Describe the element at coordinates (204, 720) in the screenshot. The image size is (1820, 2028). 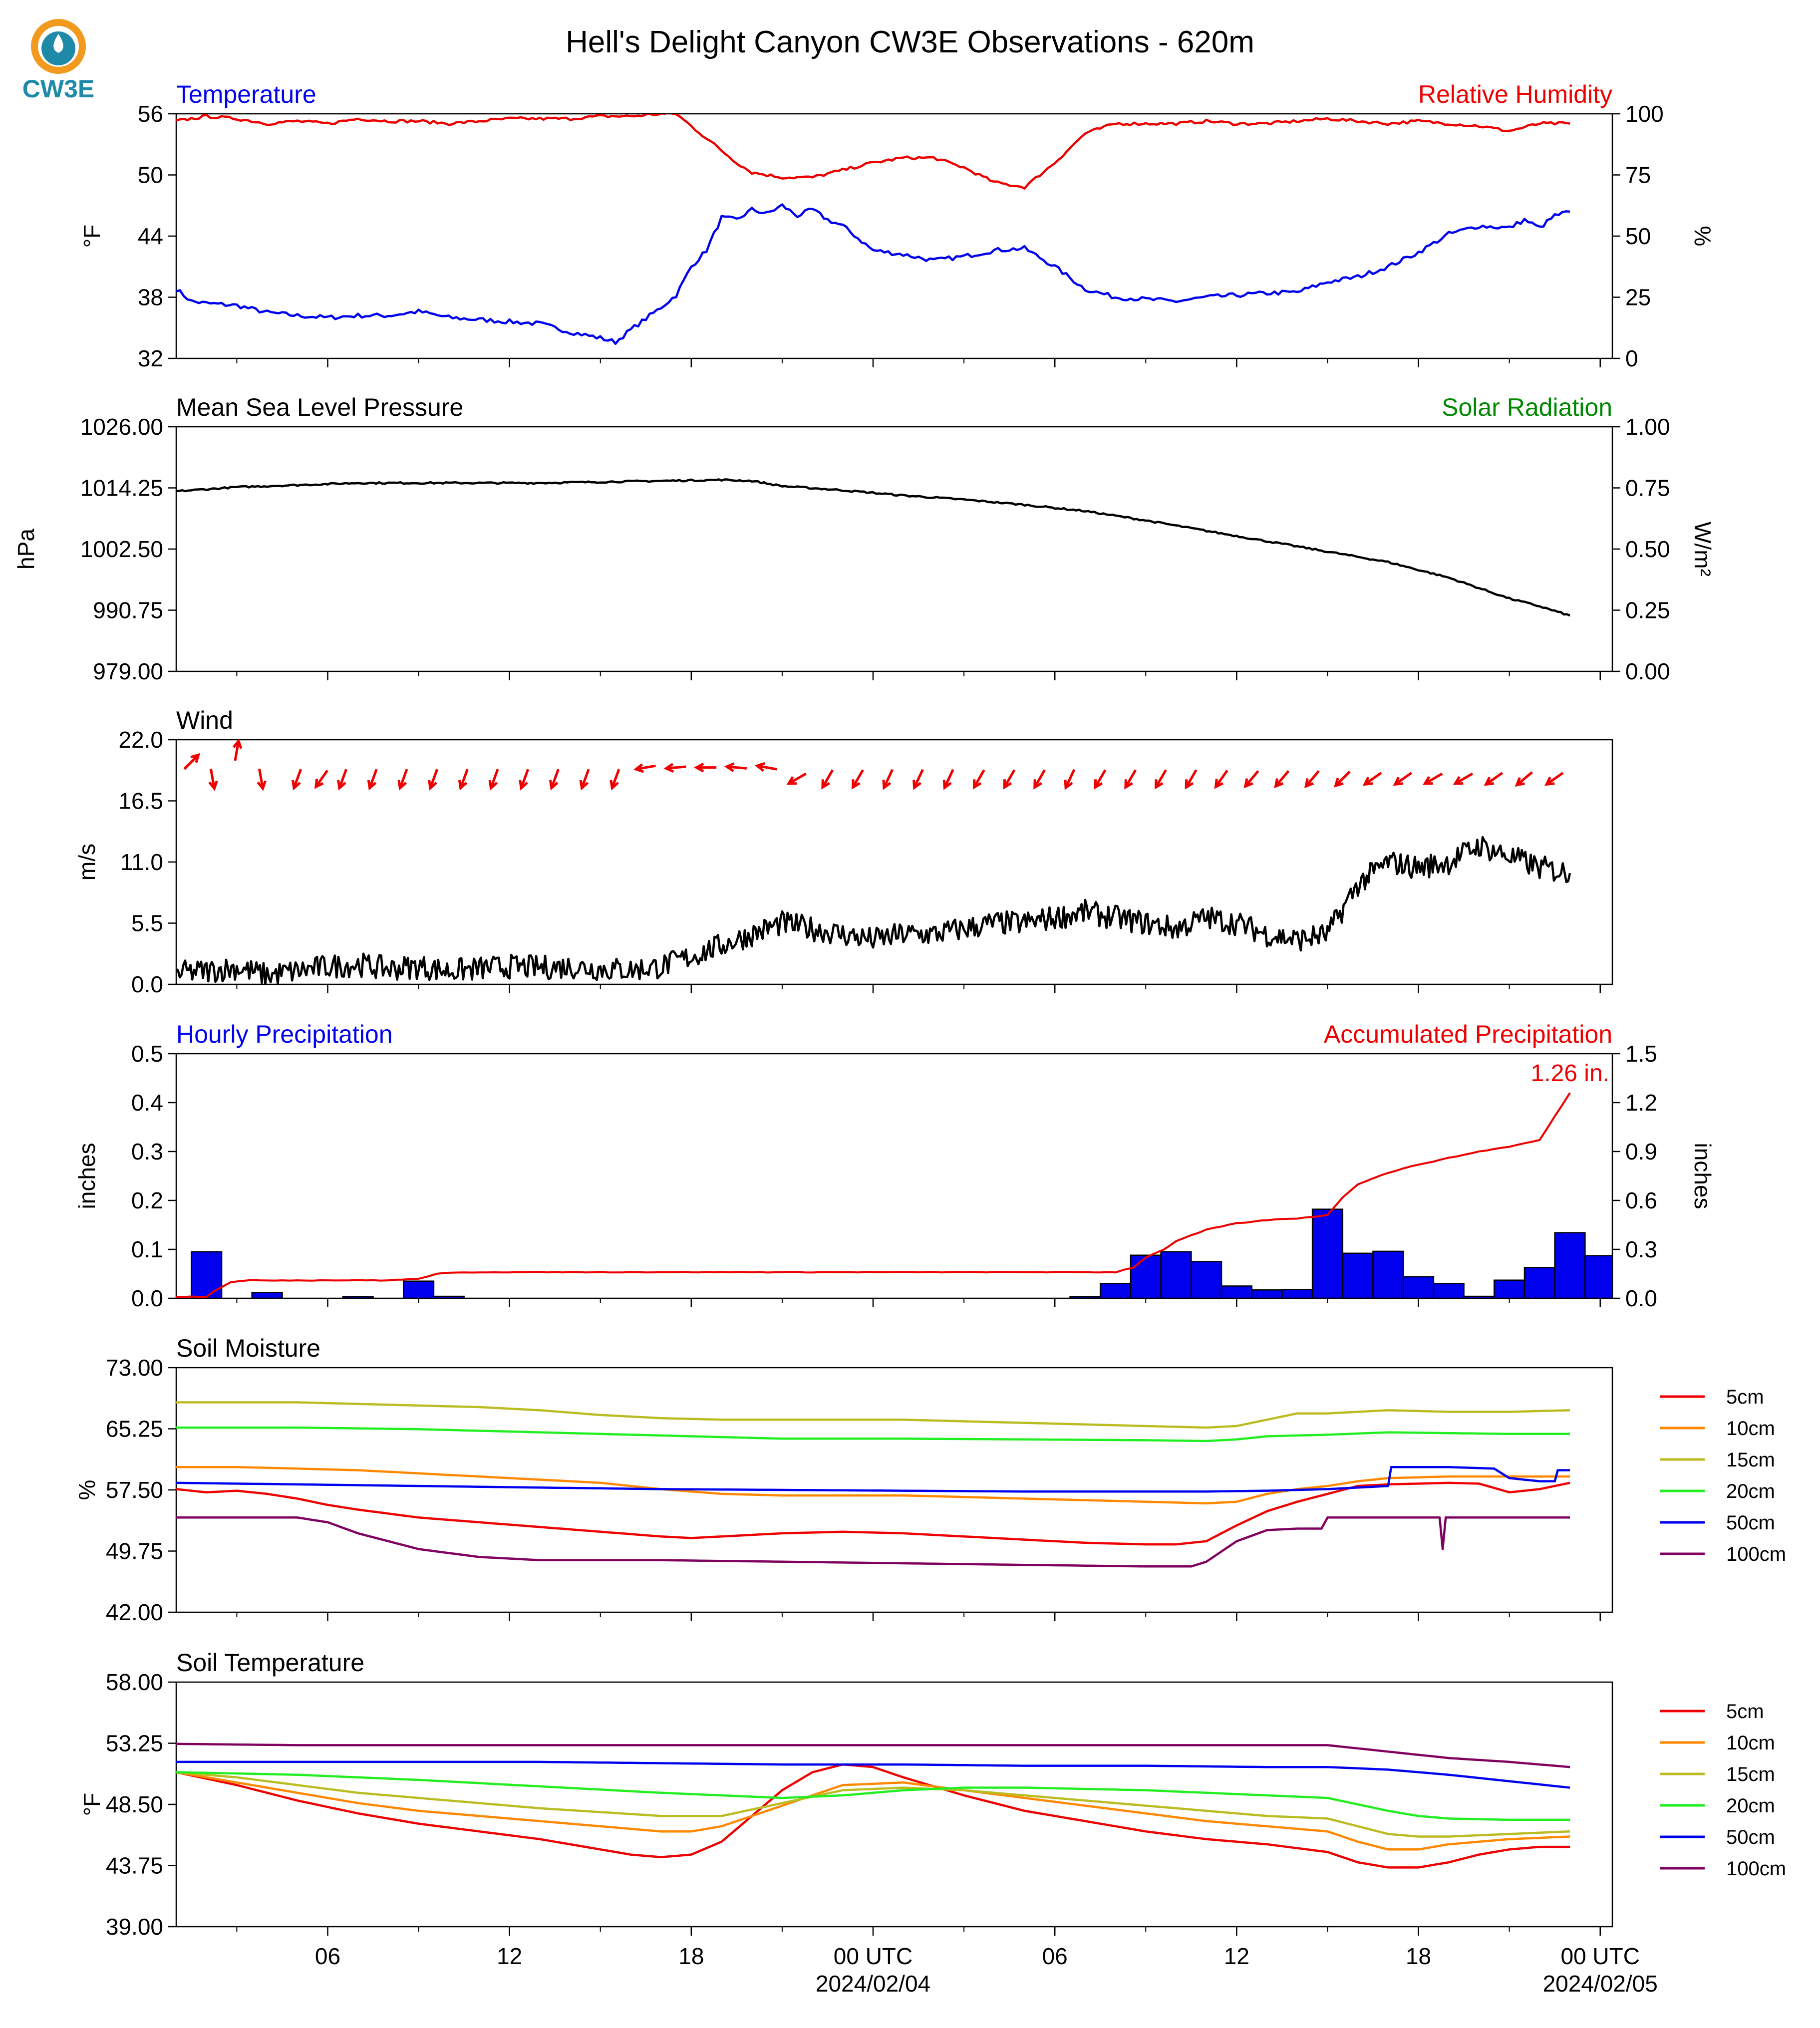
I see `panel-title-left: Wind` at that location.